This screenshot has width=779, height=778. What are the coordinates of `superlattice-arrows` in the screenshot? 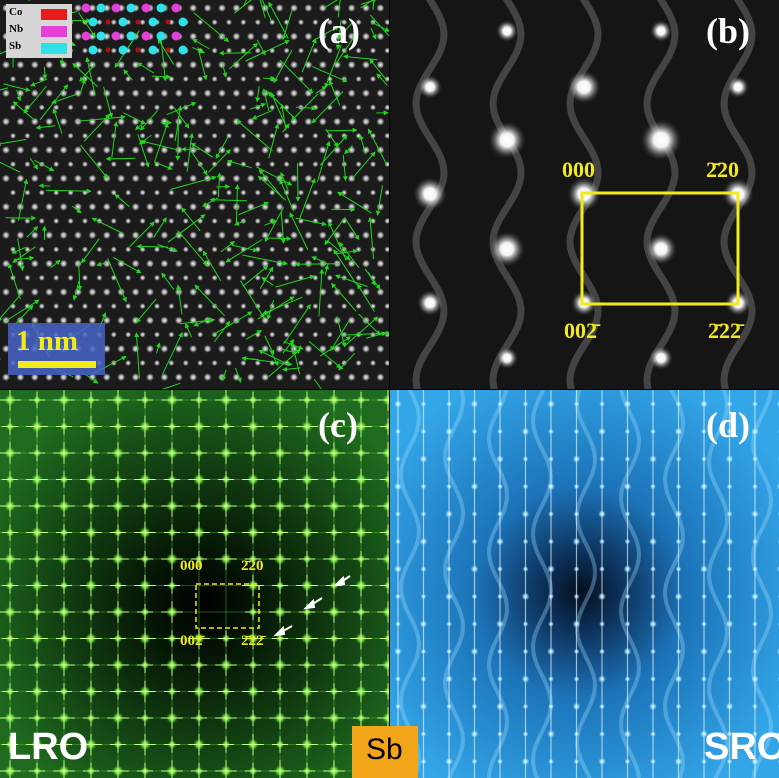 It's located at (312, 606).